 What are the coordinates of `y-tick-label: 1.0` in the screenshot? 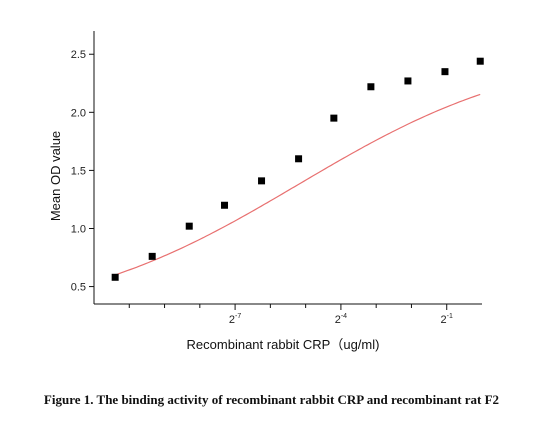 It's located at (78, 229).